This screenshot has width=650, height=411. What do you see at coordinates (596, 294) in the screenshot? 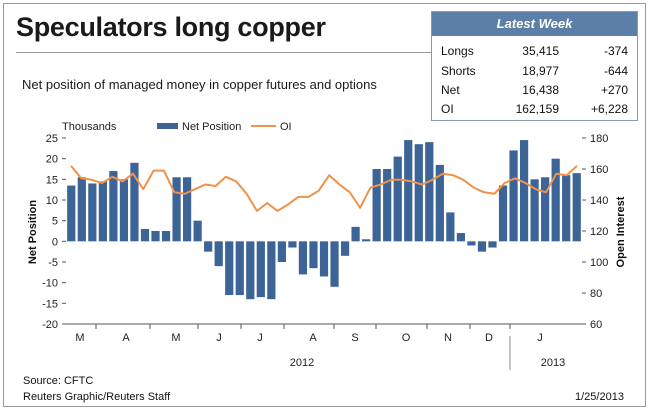
I see `y-right-tick-label: 80` at bounding box center [596, 294].